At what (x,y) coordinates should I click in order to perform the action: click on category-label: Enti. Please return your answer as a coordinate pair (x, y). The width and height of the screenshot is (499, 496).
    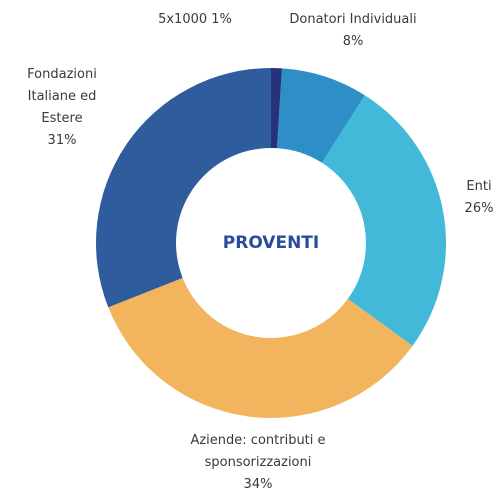
    Looking at the image, I should click on (479, 186).